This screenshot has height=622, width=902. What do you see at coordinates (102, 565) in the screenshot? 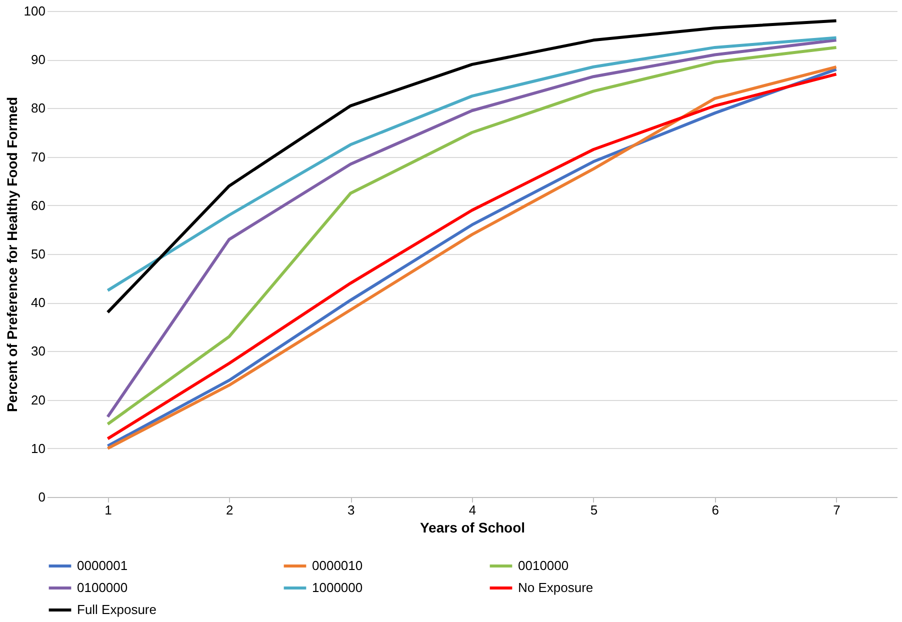
I see `legend-label: 0000001` at bounding box center [102, 565].